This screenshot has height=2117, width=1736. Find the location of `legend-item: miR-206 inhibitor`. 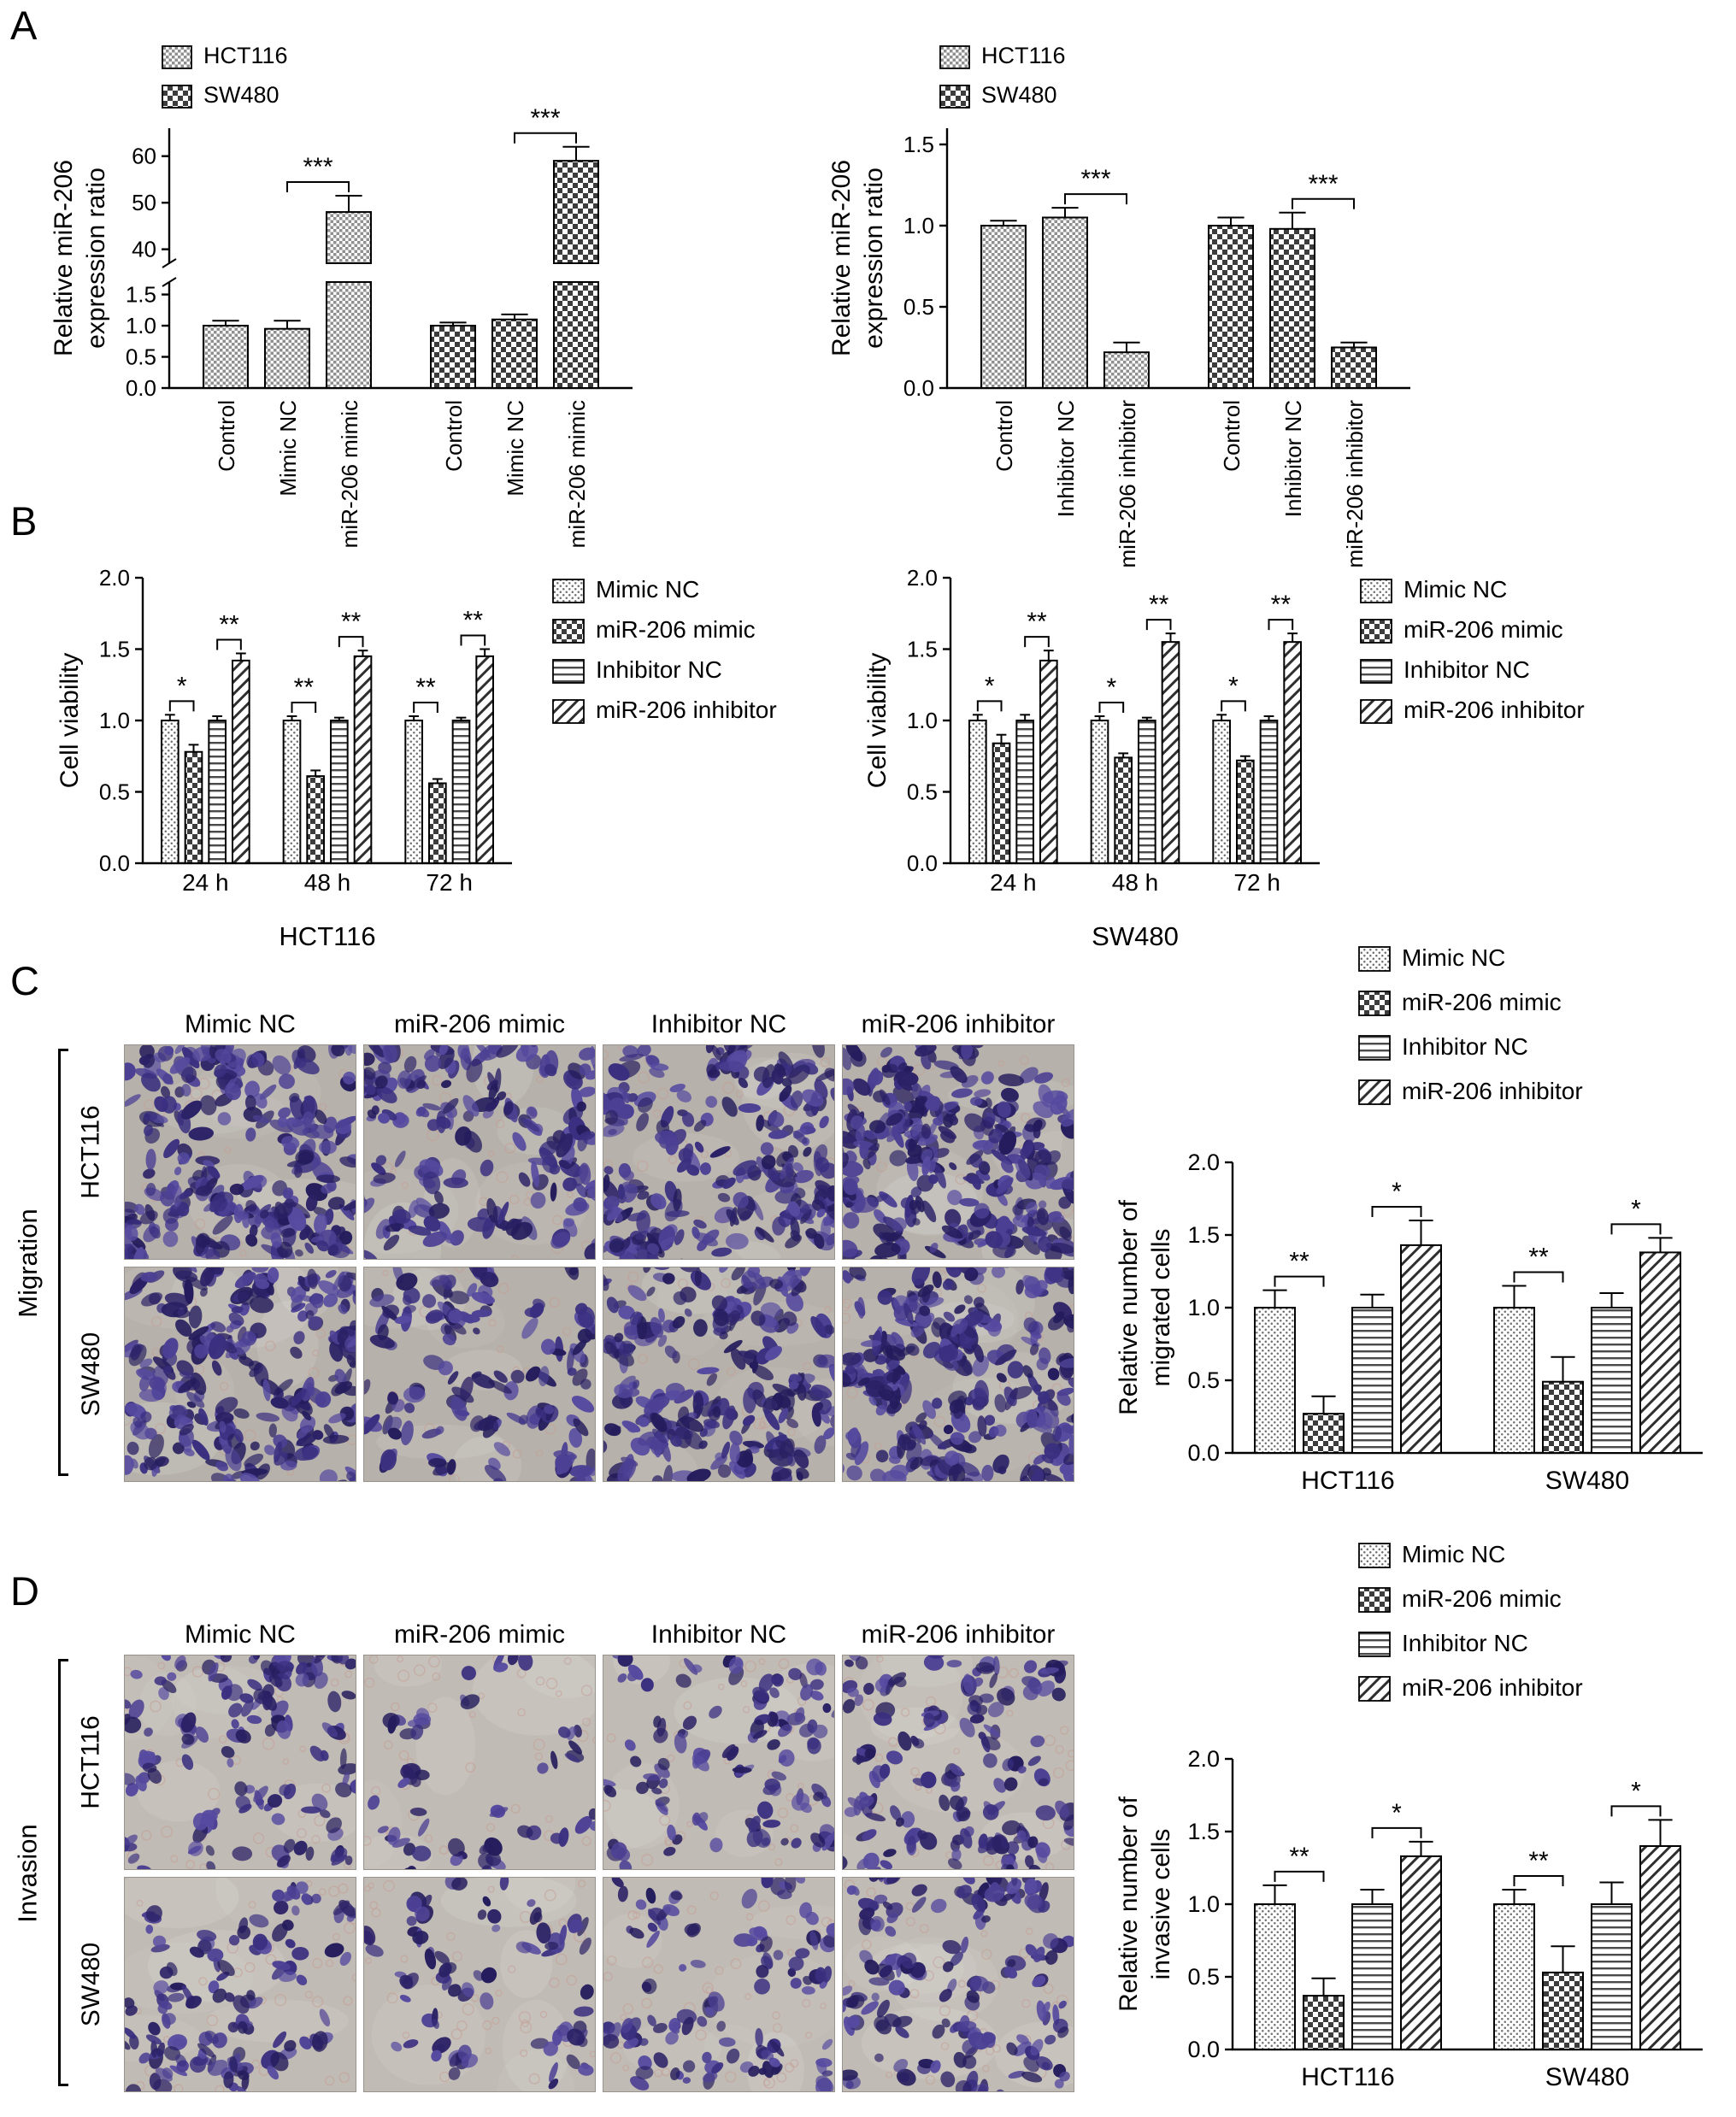

legend-item: miR-206 inhibitor is located at coordinates (664, 710).